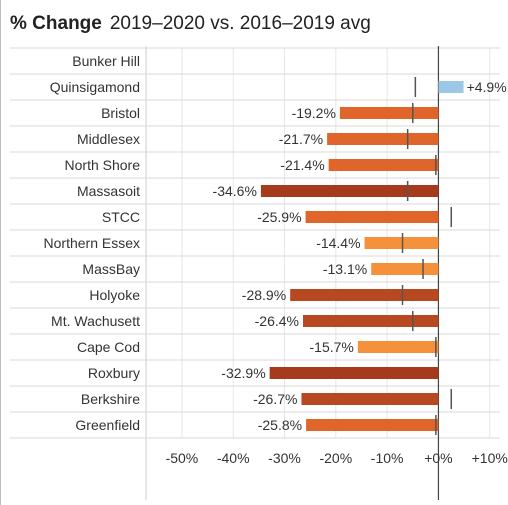  What do you see at coordinates (279, 217) in the screenshot?
I see `data-label: -25.9%` at bounding box center [279, 217].